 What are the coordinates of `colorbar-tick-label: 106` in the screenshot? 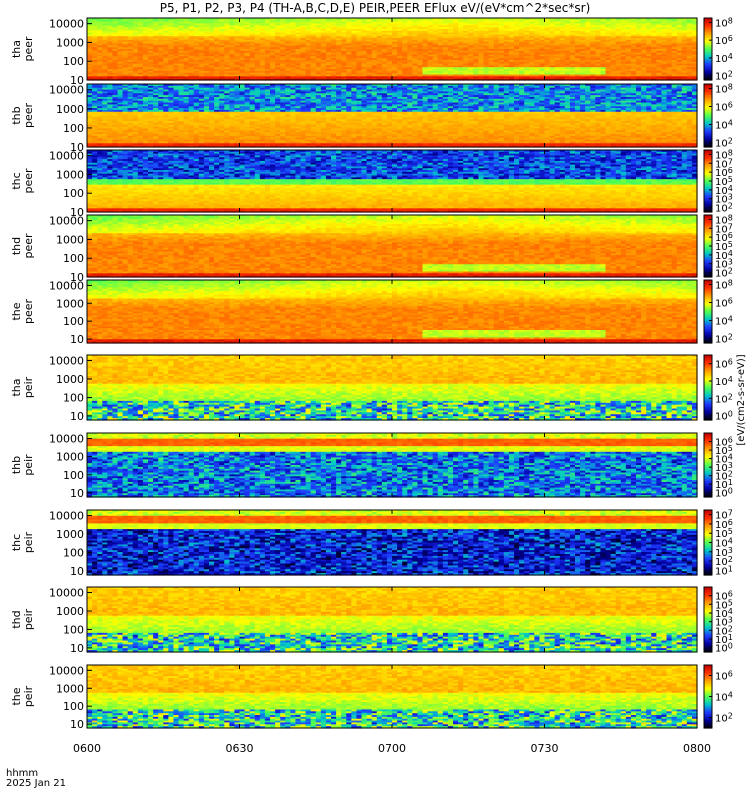 It's located at (724, 40).